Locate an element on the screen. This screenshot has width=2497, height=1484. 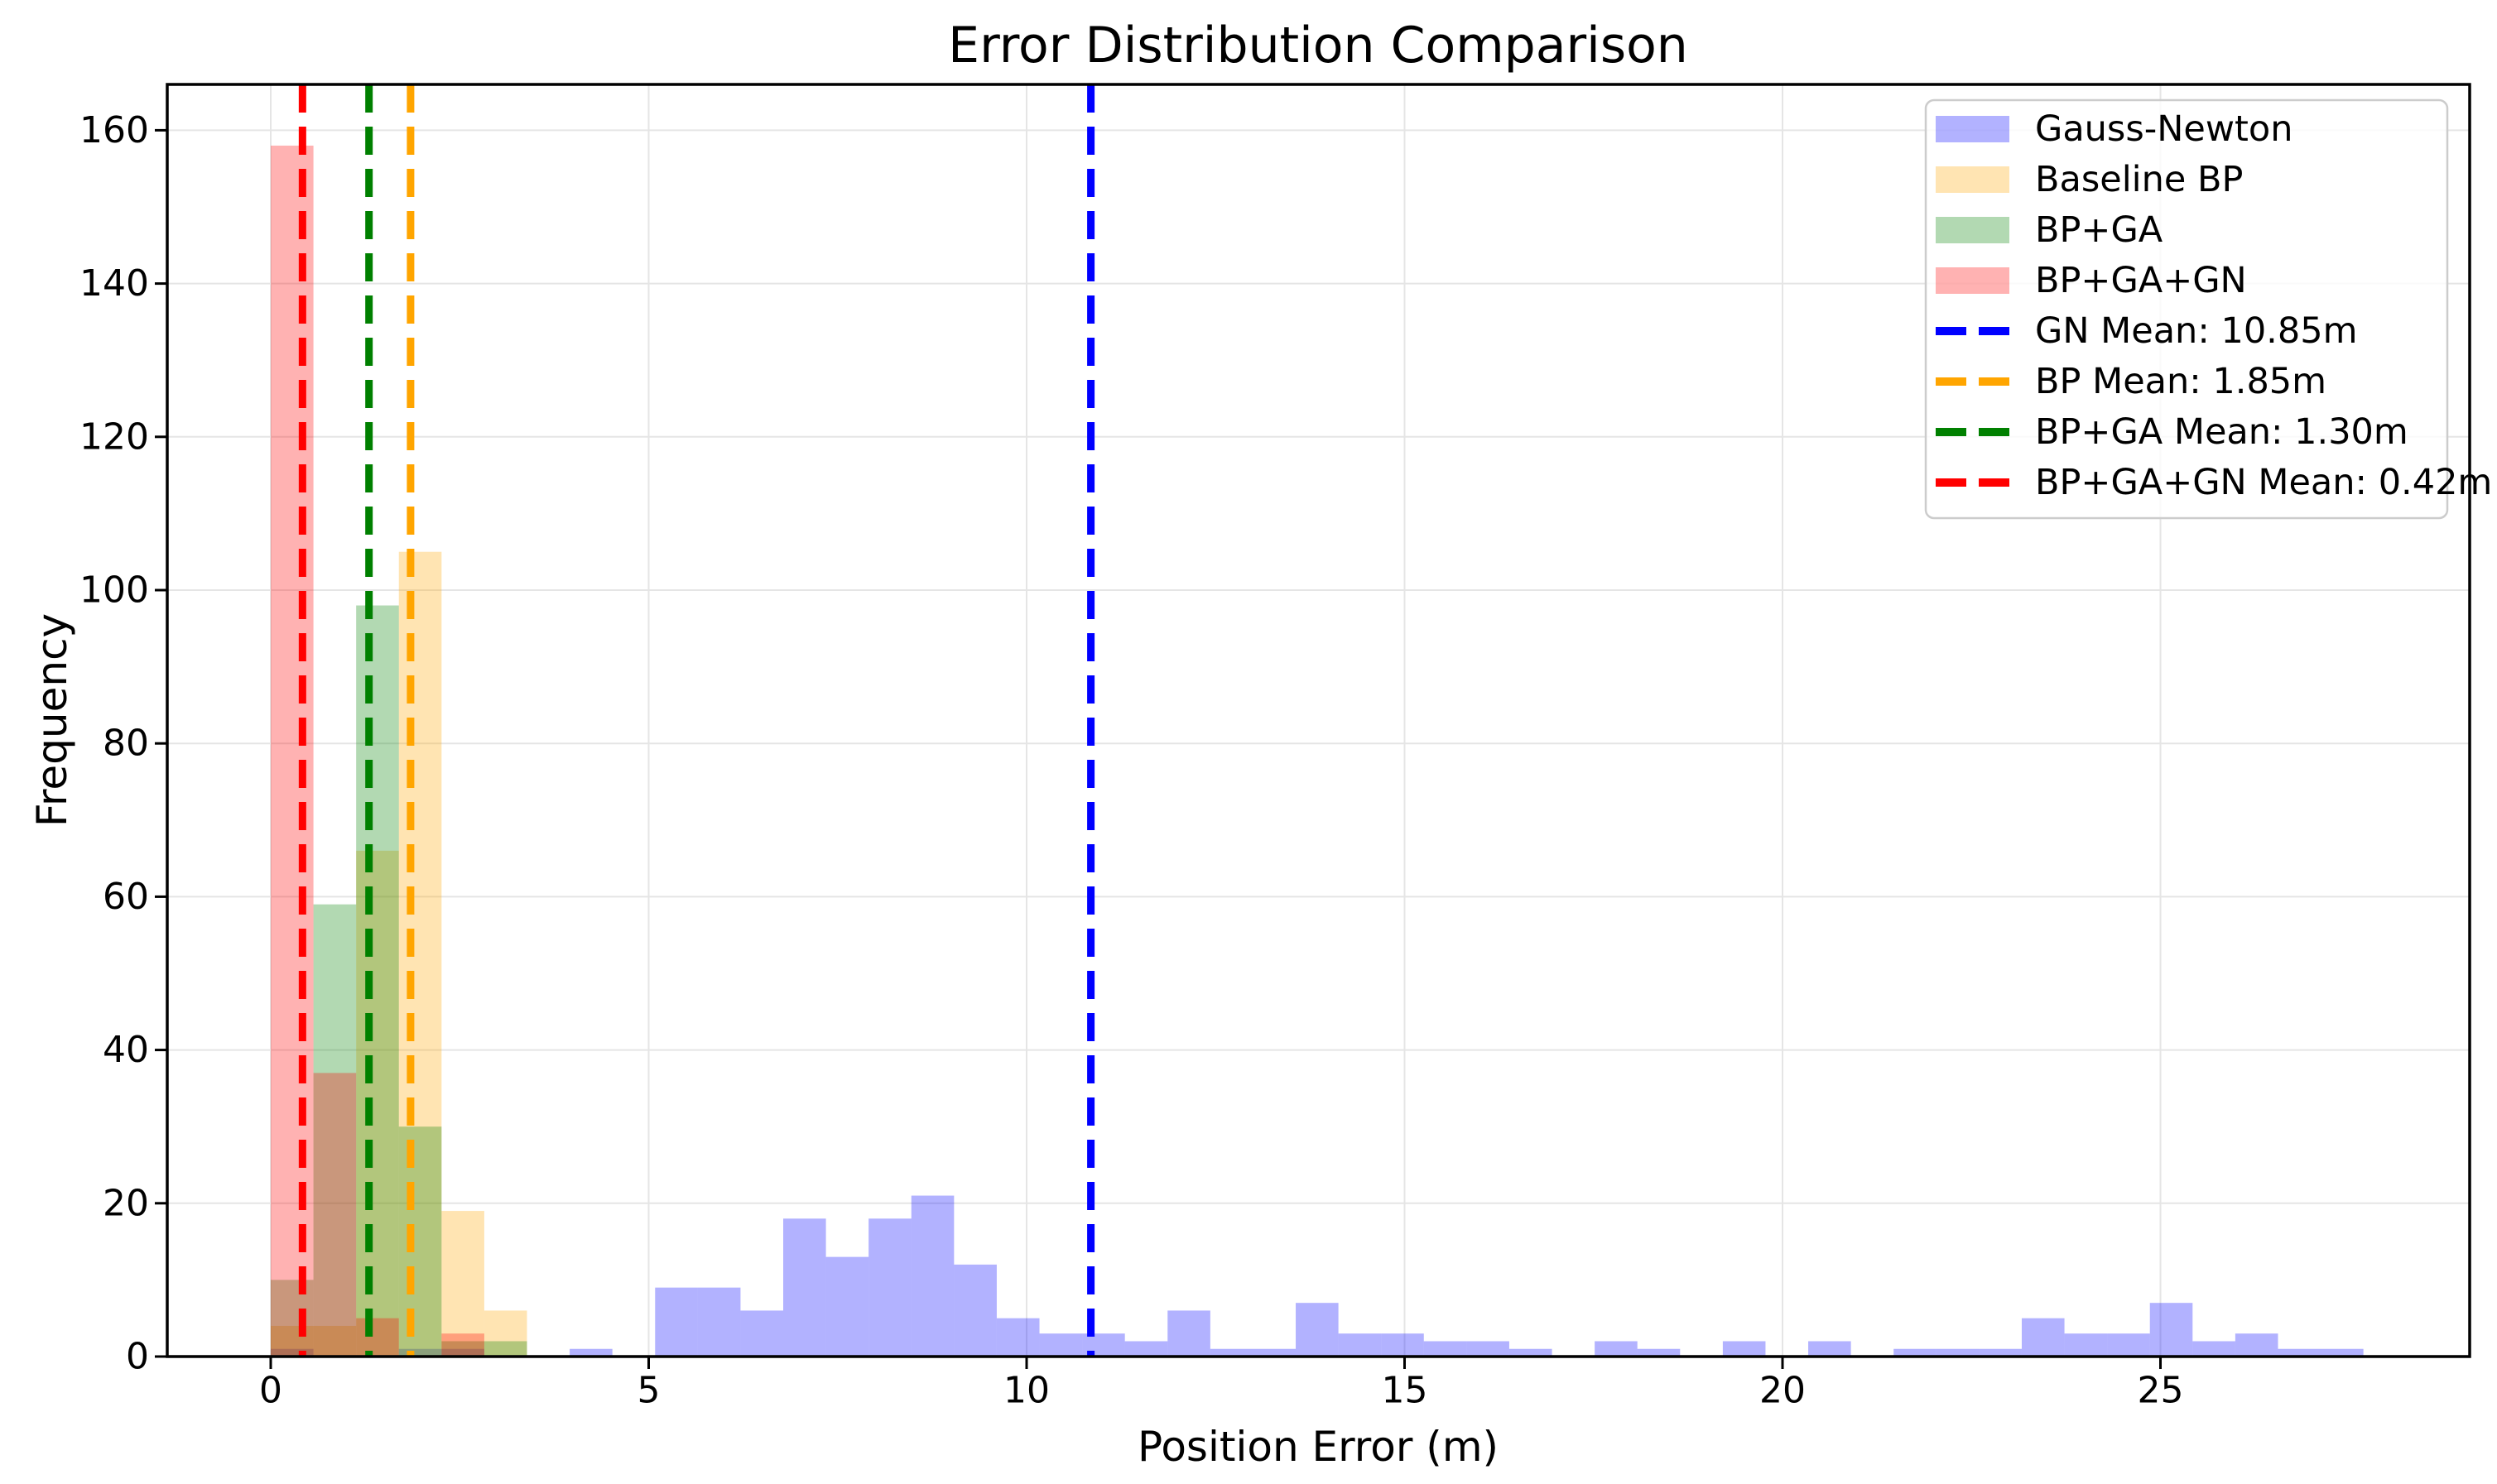
x-tick-label: 15 is located at coordinates (1405, 1391).